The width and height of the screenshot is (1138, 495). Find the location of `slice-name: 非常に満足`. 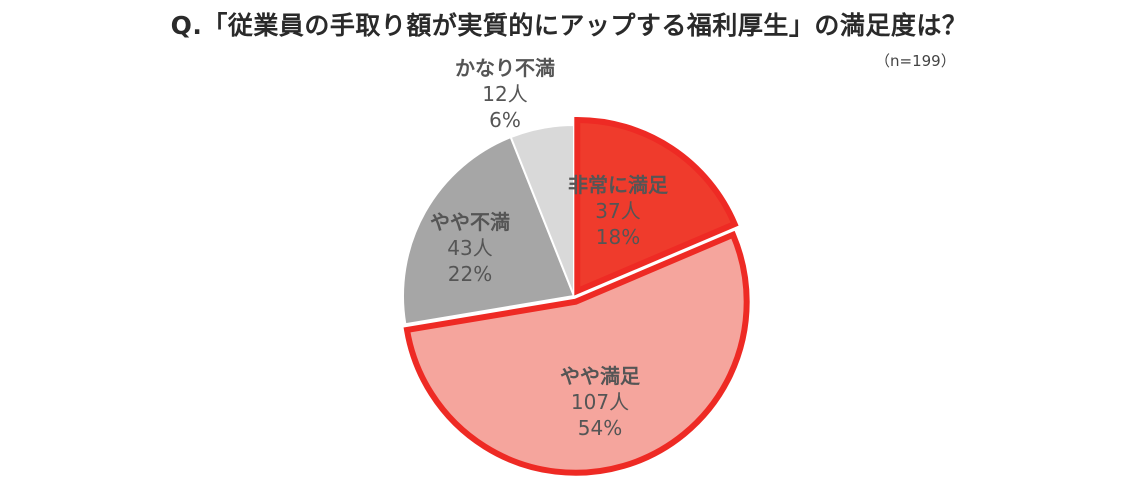

slice-name: 非常に満足 is located at coordinates (618, 185).